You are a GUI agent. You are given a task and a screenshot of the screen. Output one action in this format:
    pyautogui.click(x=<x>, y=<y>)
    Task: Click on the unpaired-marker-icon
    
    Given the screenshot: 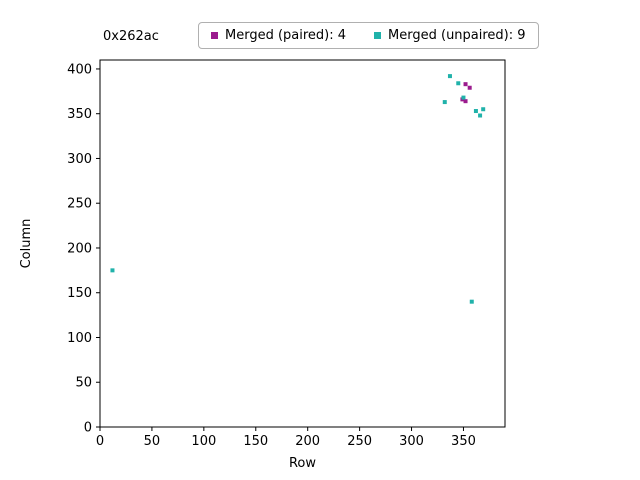 What is the action you would take?
    pyautogui.click(x=378, y=35)
    